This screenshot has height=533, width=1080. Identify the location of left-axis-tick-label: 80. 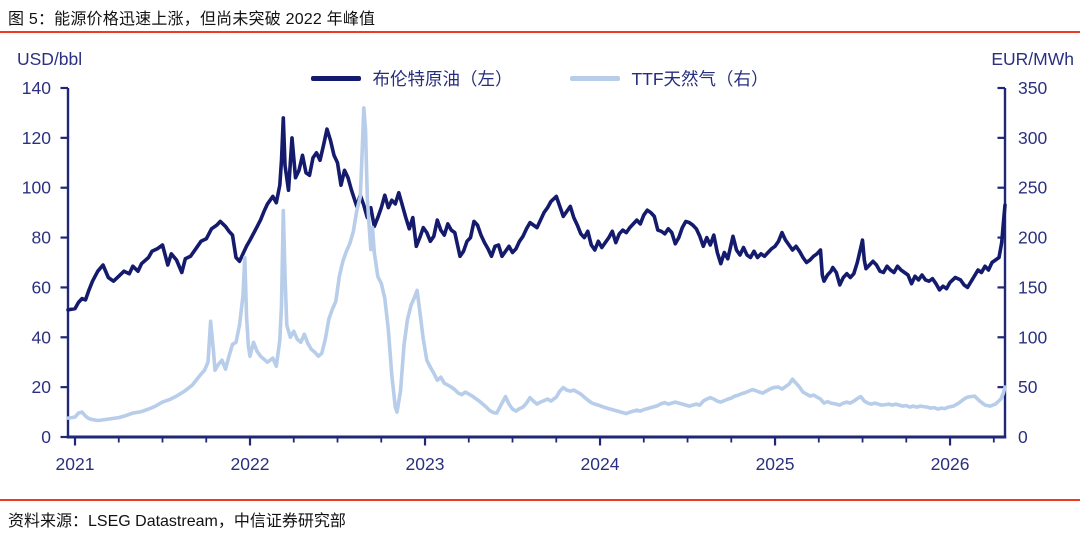
(42, 238).